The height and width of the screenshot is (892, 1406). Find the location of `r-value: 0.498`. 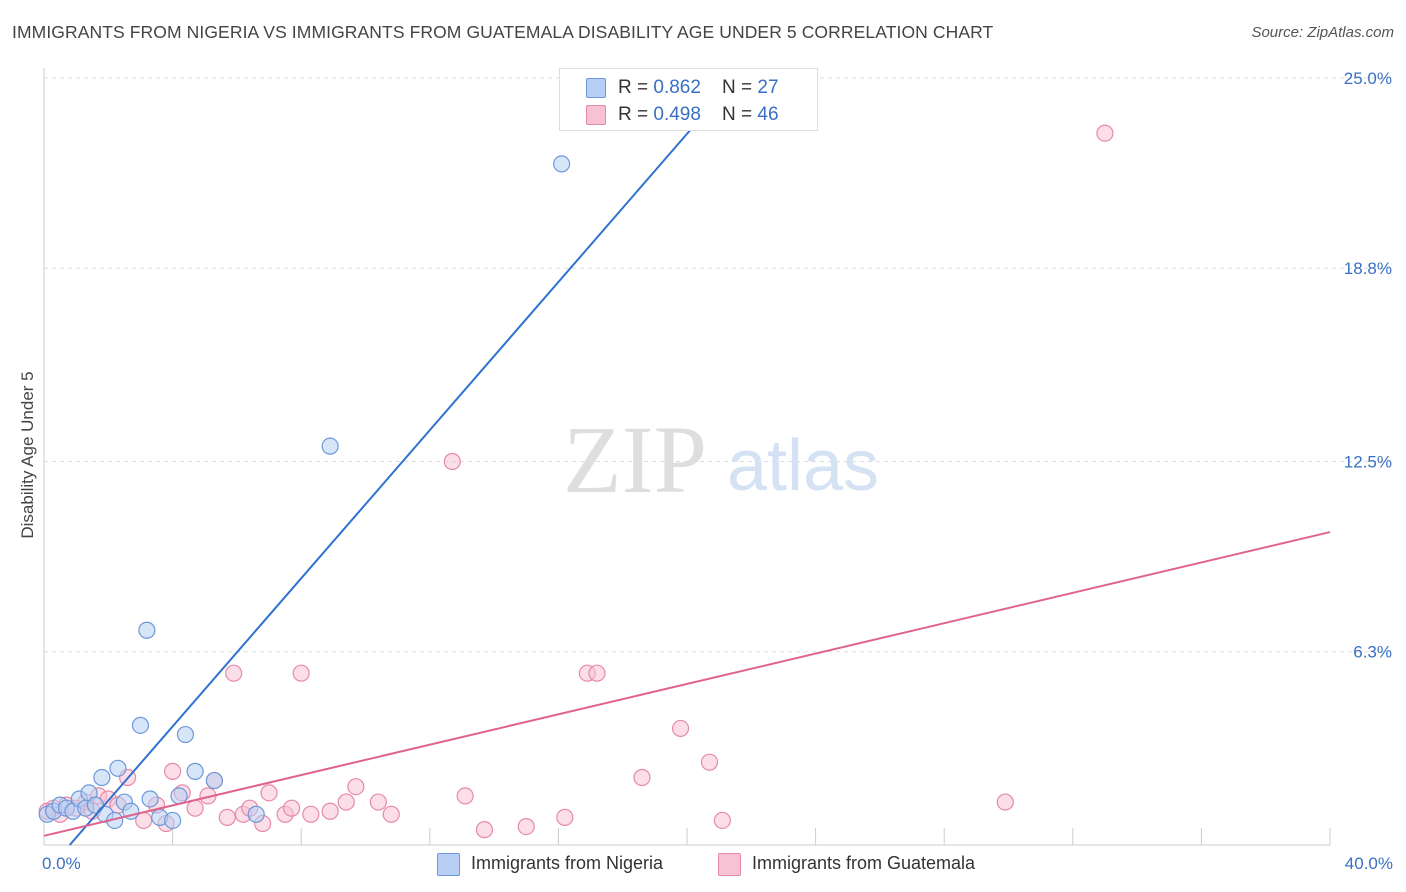

r-value: 0.498 is located at coordinates (677, 114).